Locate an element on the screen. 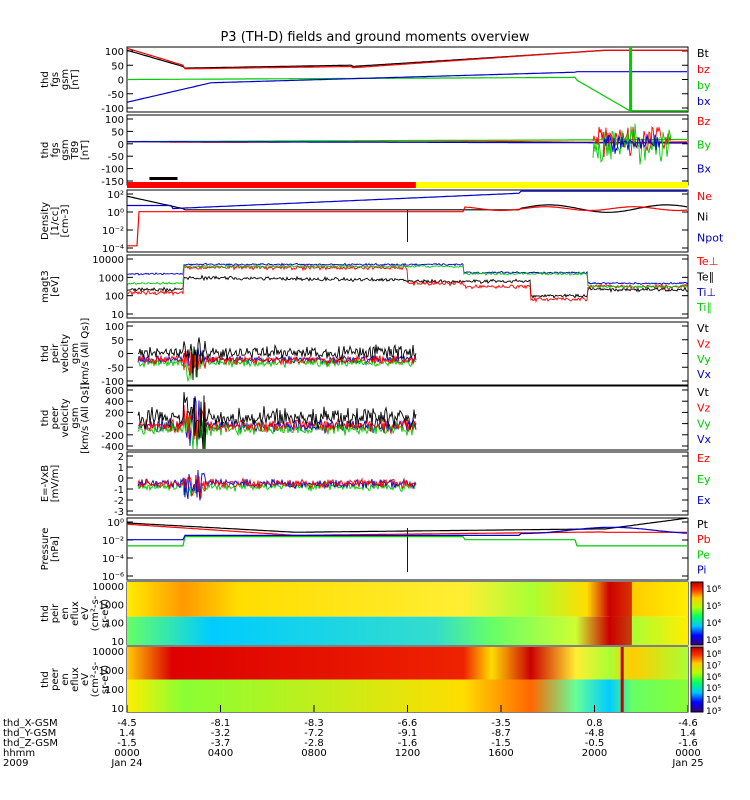 This screenshot has width=750, height=800. y-axis-label: thd peer en eflux eV (cm²-s-sr-eV) is located at coordinates (75, 679).